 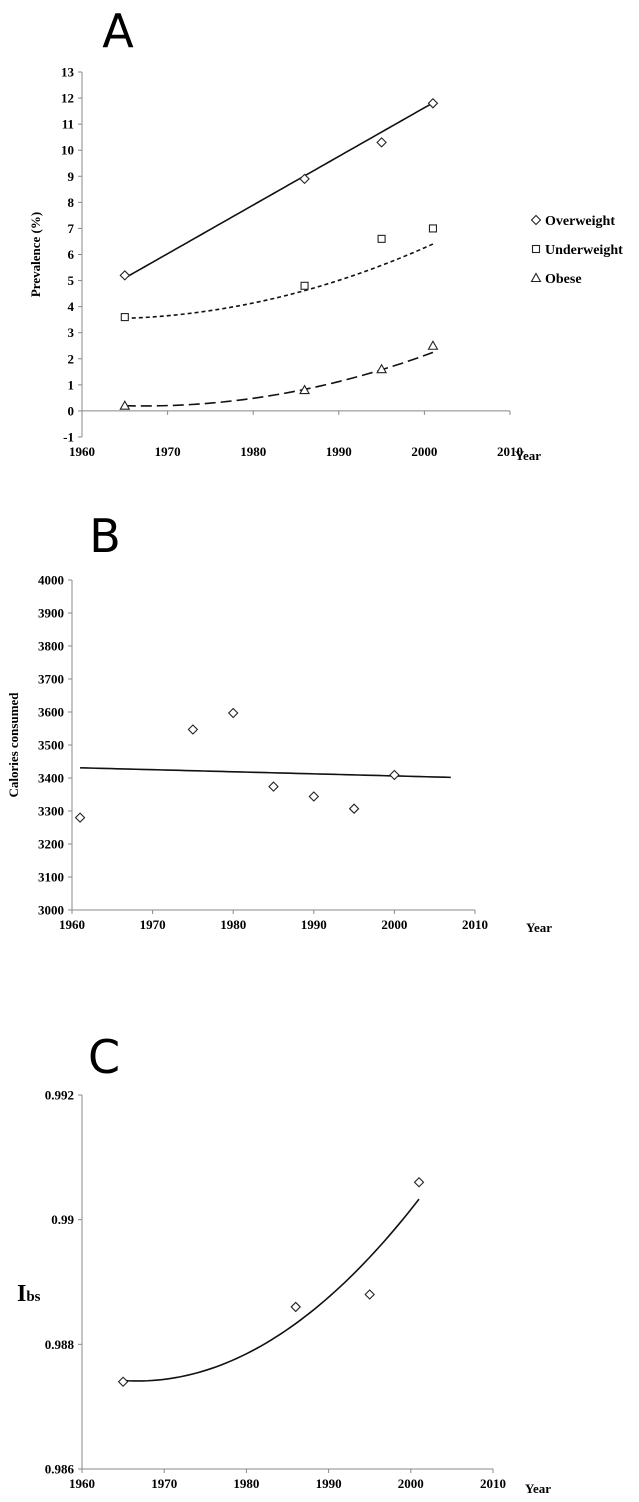 I want to click on y-tick-label: 0.99, so click(x=62, y=1219).